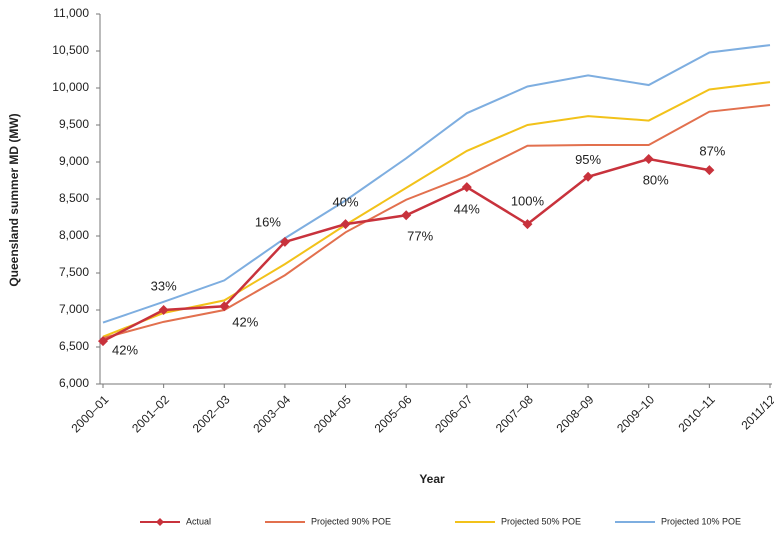 The width and height of the screenshot is (774, 540). I want to click on point-label: 87%, so click(712, 151).